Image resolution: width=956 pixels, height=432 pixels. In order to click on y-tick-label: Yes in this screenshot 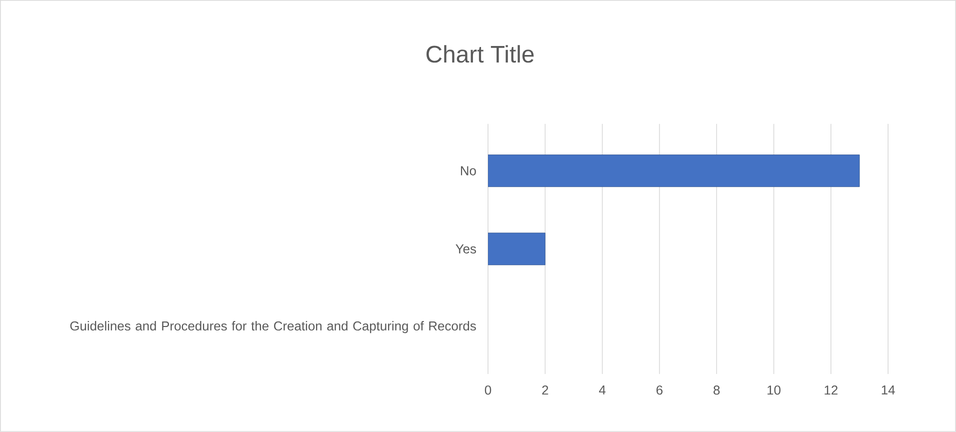, I will do `click(466, 249)`.